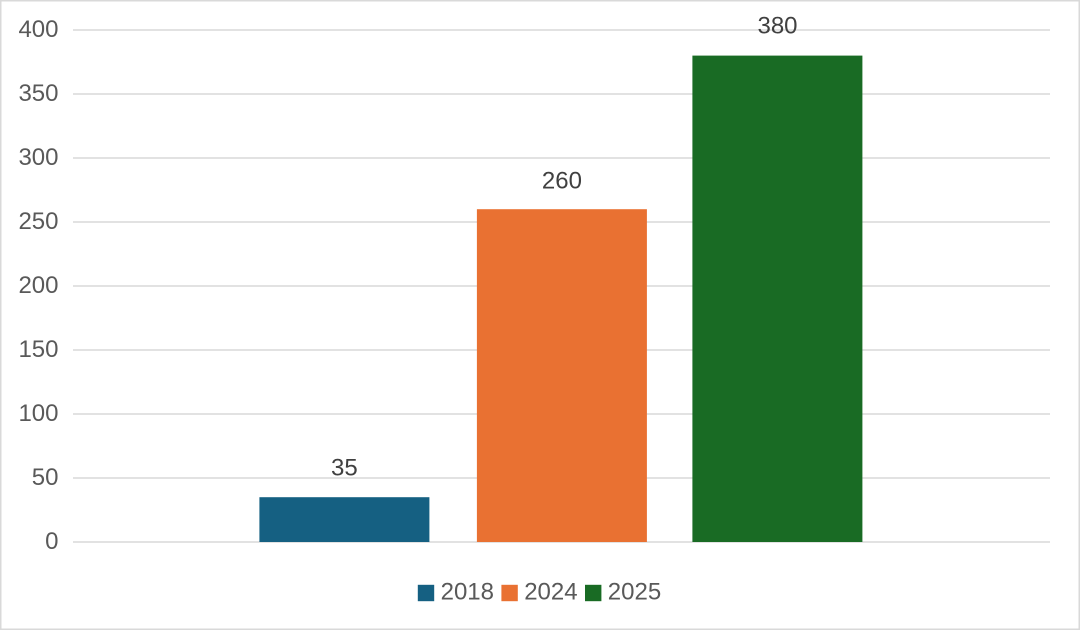  Describe the element at coordinates (51, 541) in the screenshot. I see `svg-text: 0` at that location.